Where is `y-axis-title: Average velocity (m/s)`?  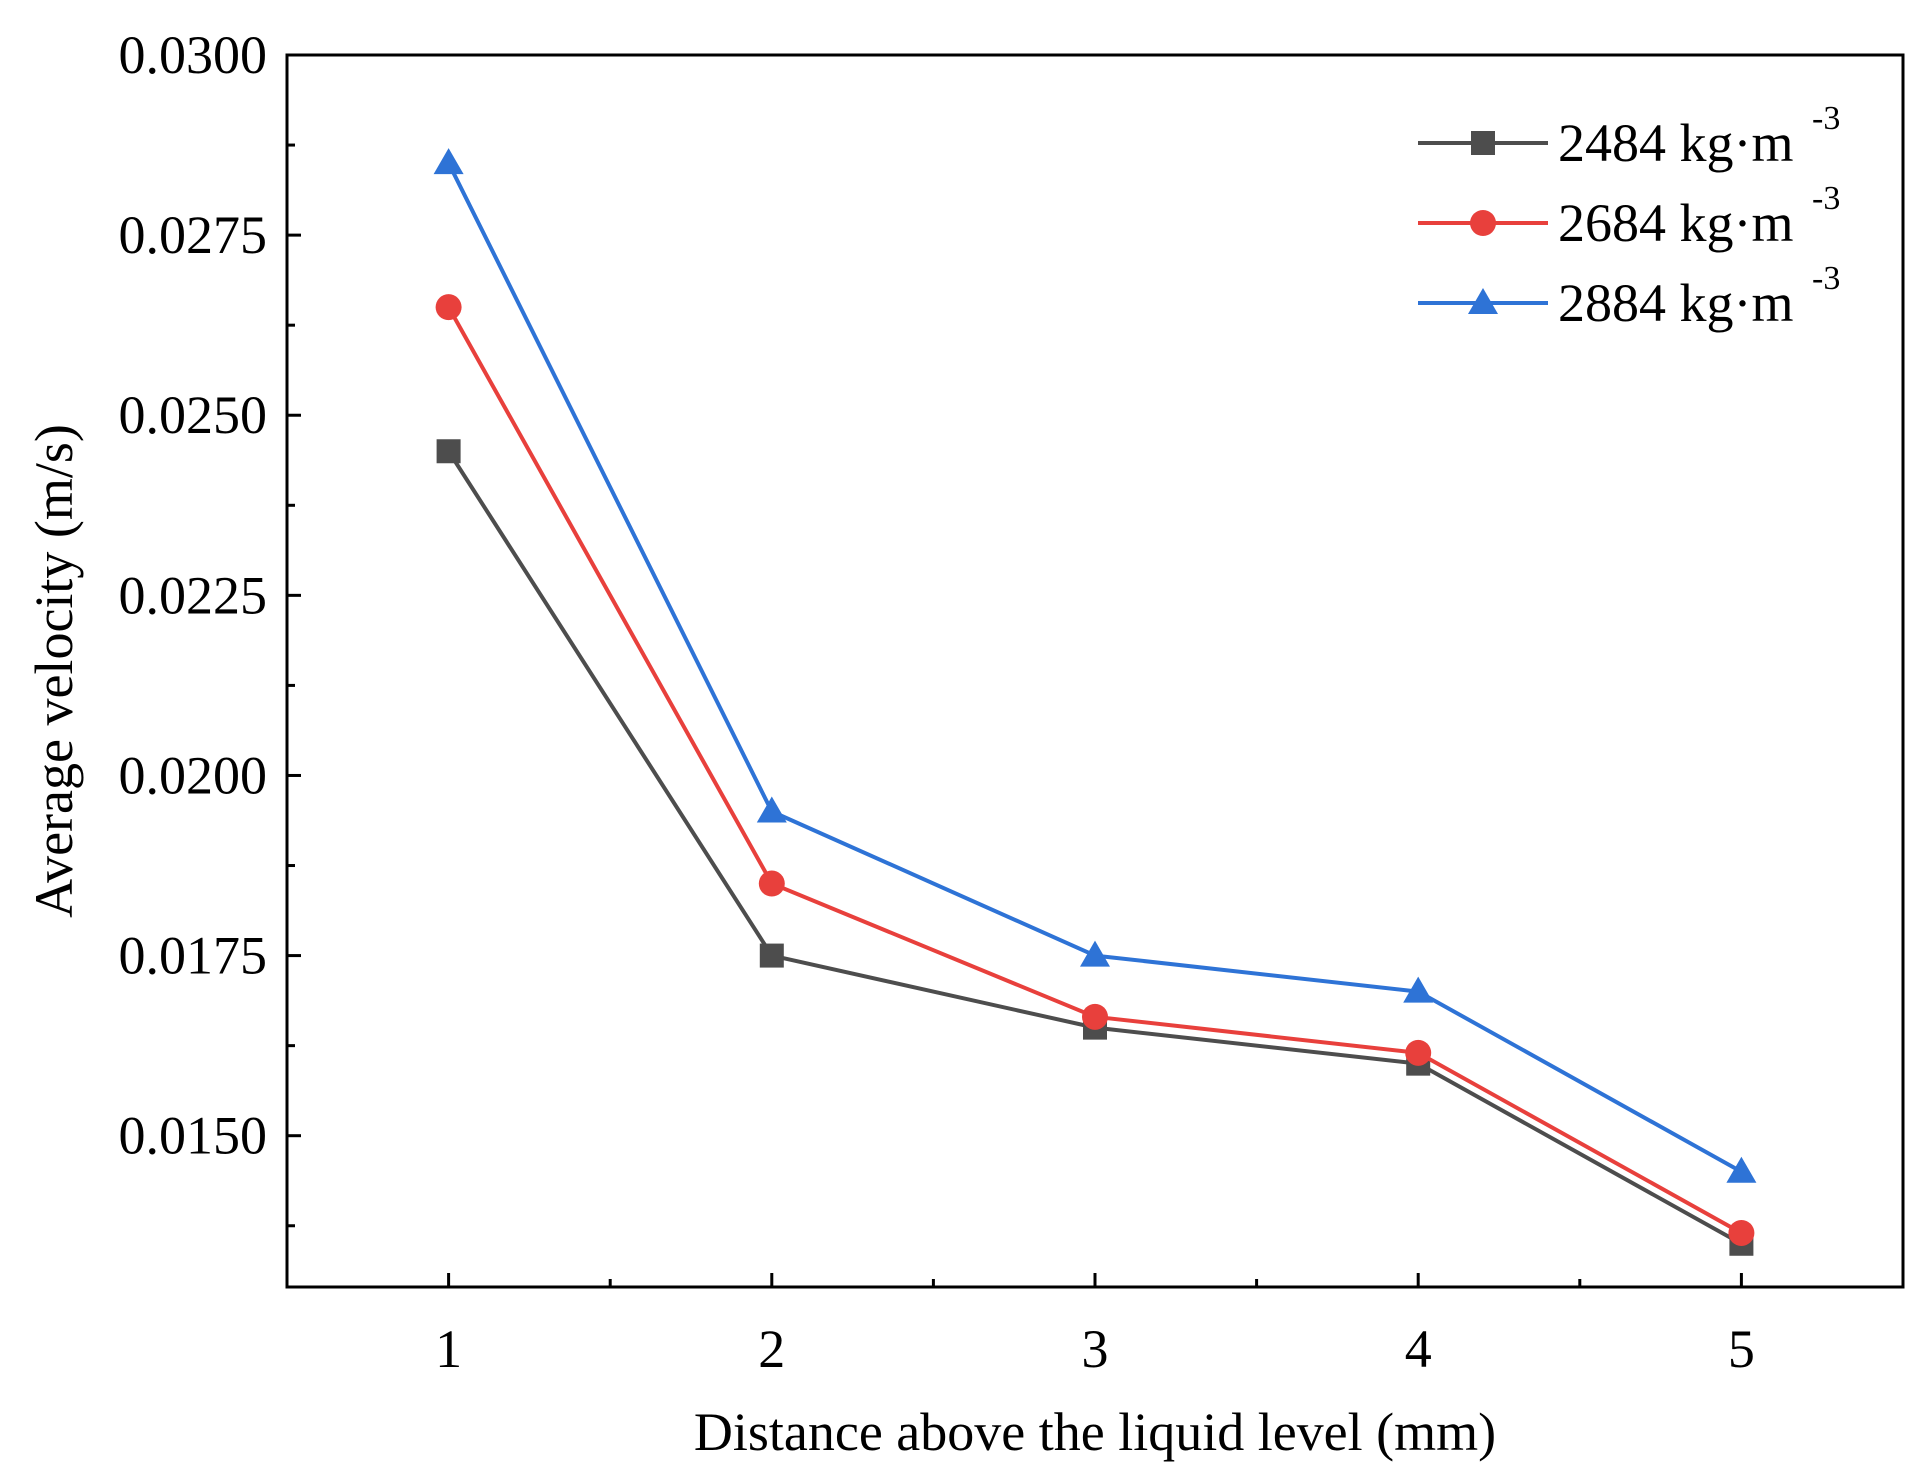 y-axis-title: Average velocity (m/s) is located at coordinates (54, 671).